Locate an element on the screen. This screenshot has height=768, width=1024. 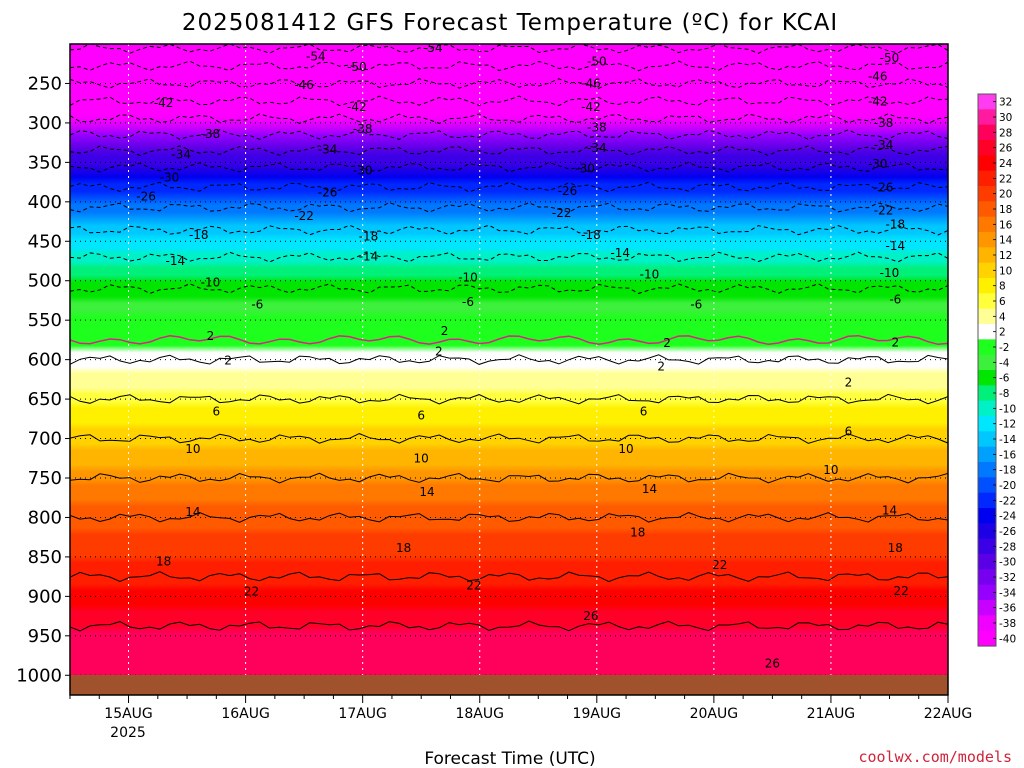
y-tick-label: 850 is located at coordinates (45, 557).